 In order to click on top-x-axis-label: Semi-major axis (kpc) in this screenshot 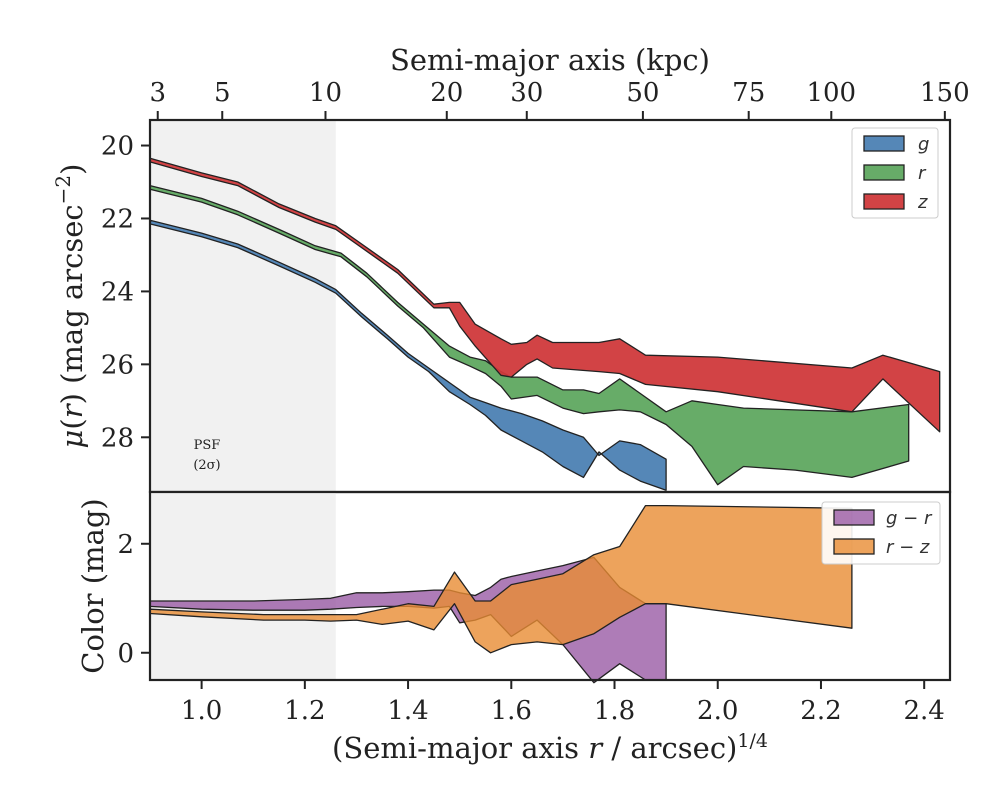, I will do `click(550, 60)`.